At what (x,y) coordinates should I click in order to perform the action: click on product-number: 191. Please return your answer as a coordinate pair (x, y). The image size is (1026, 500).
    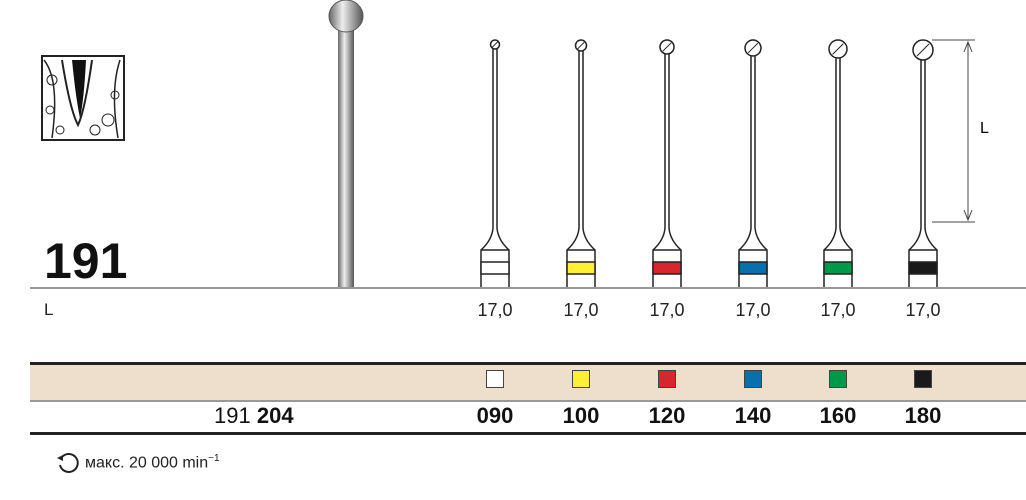
    Looking at the image, I should click on (86, 261).